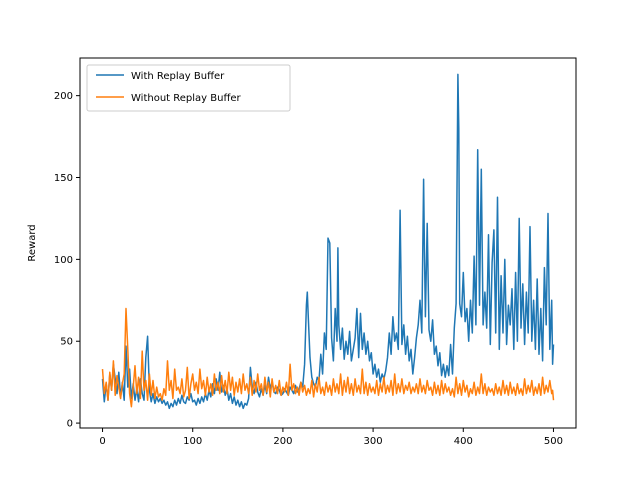  What do you see at coordinates (63, 178) in the screenshot?
I see `y-tick-label: 150` at bounding box center [63, 178].